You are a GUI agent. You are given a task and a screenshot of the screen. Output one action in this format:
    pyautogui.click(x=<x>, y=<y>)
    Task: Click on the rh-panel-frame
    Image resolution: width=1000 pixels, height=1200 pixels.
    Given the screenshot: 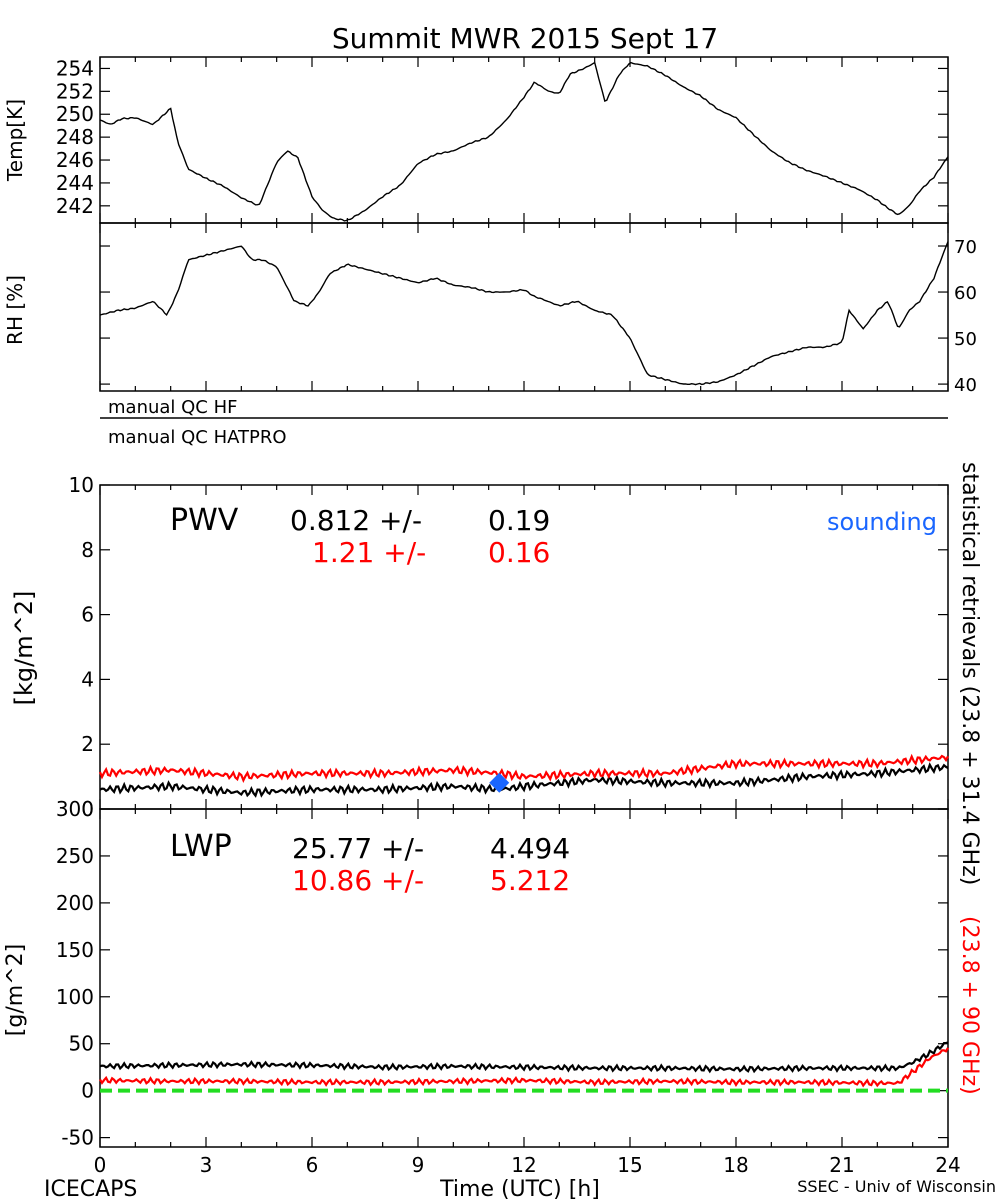 What is the action you would take?
    pyautogui.click(x=524, y=307)
    